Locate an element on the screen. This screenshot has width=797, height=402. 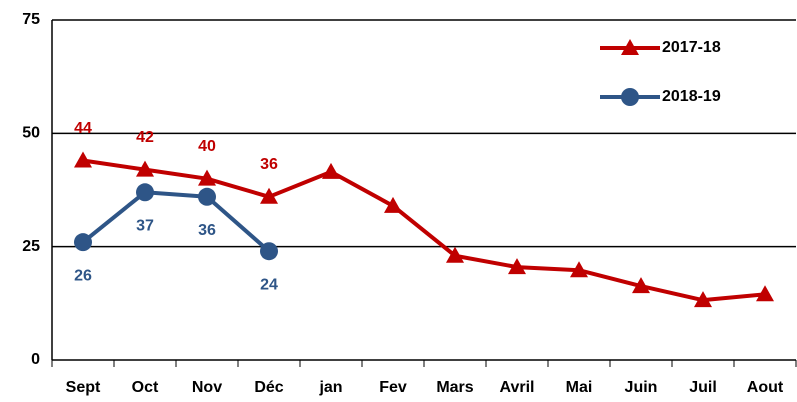
x-tick-label: Nov is located at coordinates (207, 387).